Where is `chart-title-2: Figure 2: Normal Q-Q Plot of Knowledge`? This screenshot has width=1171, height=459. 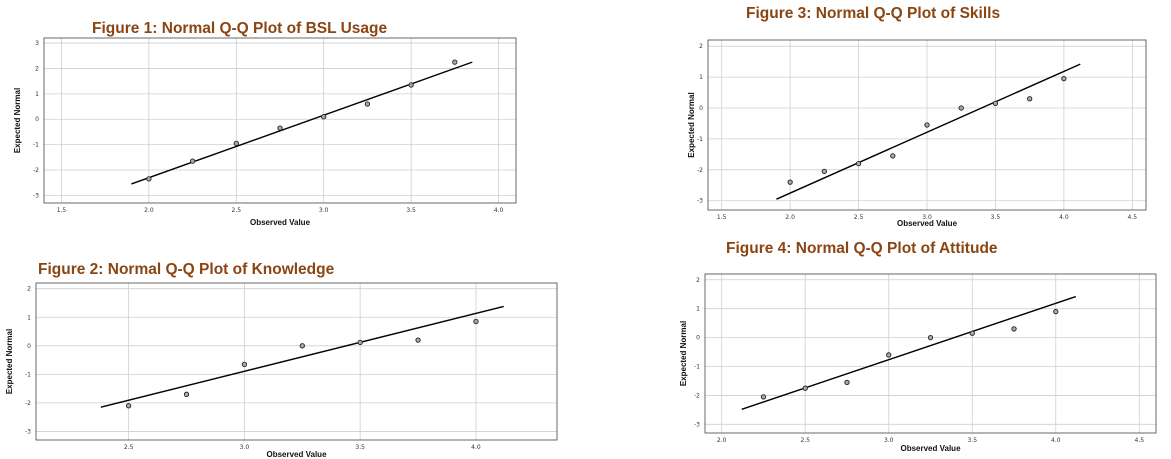 chart-title-2: Figure 2: Normal Q-Q Plot of Knowledge is located at coordinates (186, 269).